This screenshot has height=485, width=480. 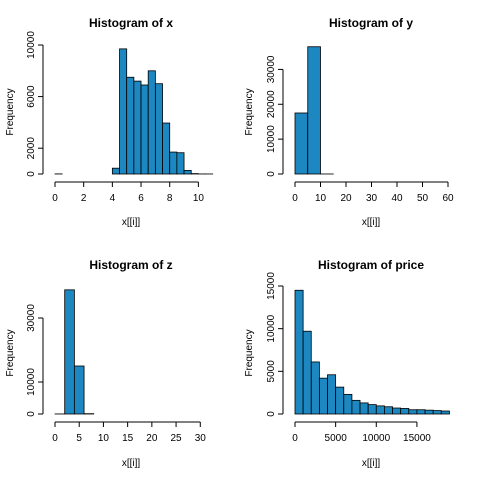 I want to click on axes: 0 5 10 15 20 25 30 0 10000 30000, so click(x=116, y=374).